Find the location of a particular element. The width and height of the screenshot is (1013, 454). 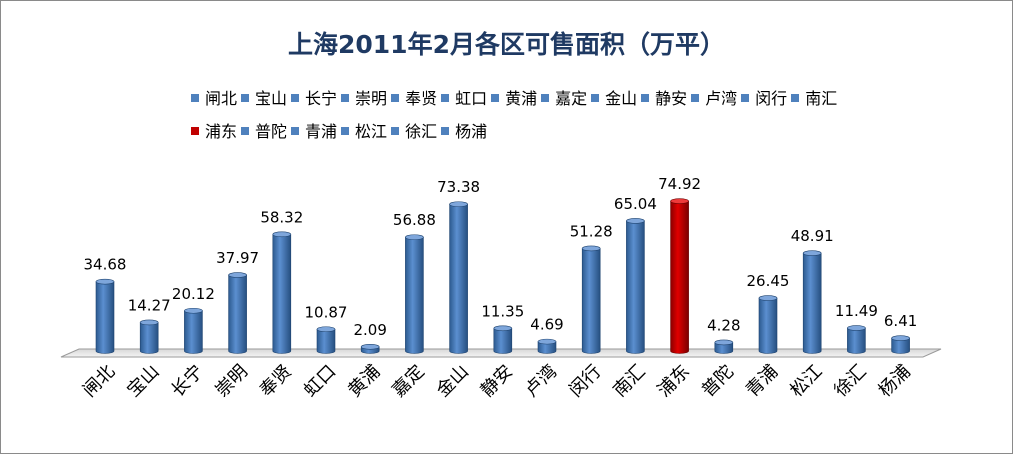

x-tick-label: 金山 is located at coordinates (453, 381).